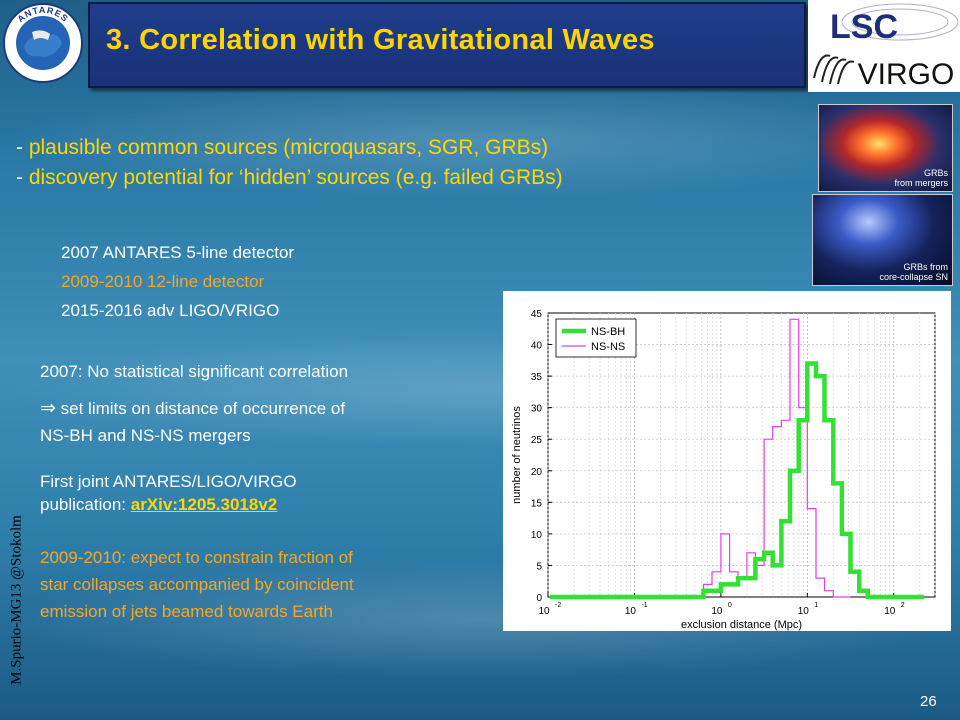  What do you see at coordinates (903, 605) in the screenshot?
I see `x-tick-exponent: 2` at bounding box center [903, 605].